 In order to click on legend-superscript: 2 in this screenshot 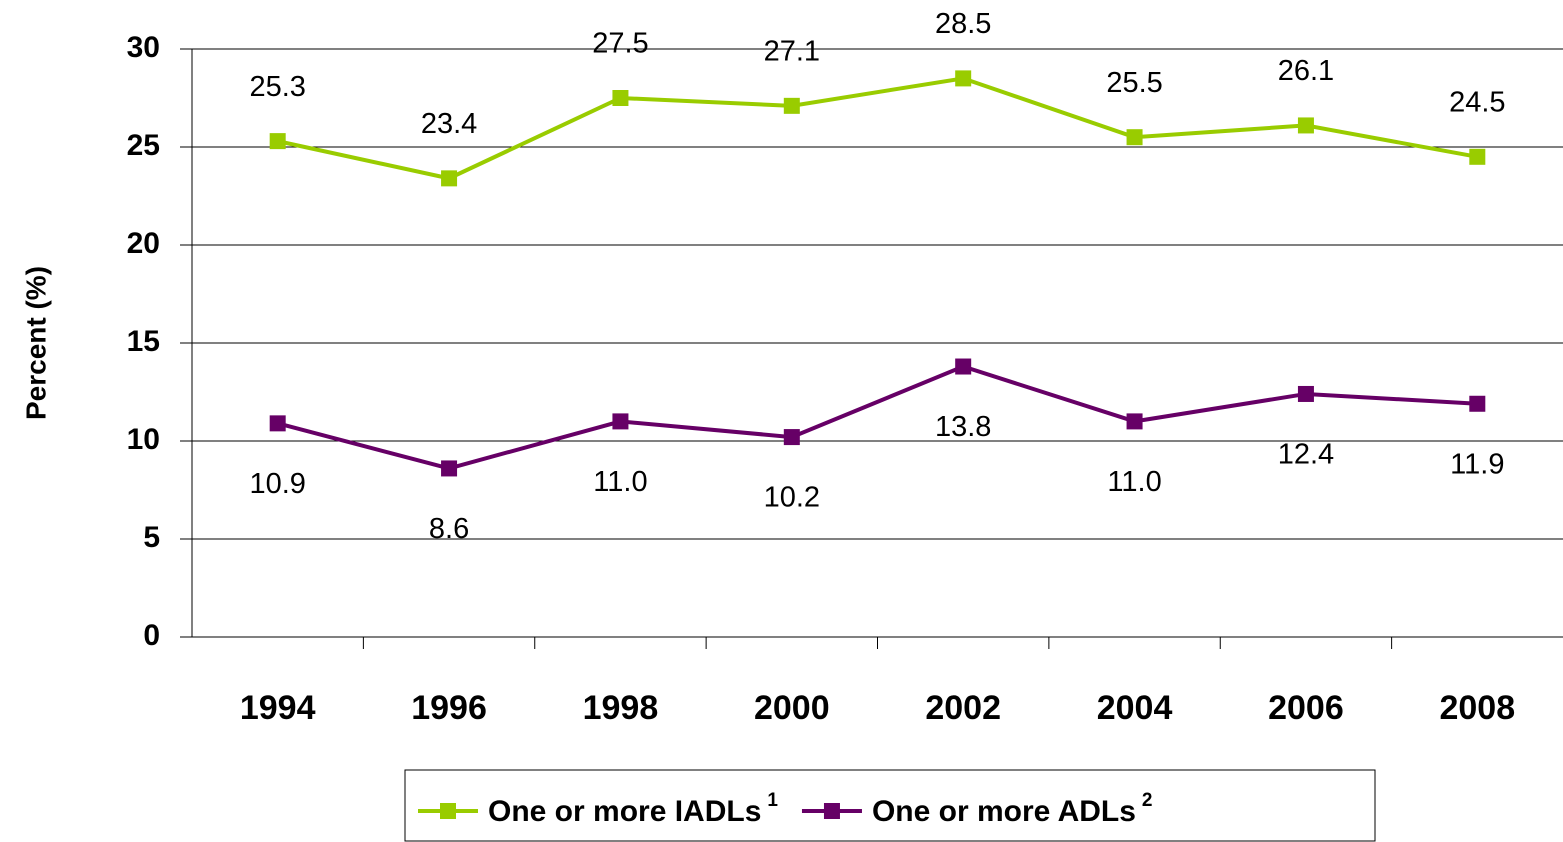, I will do `click(1147, 800)`.